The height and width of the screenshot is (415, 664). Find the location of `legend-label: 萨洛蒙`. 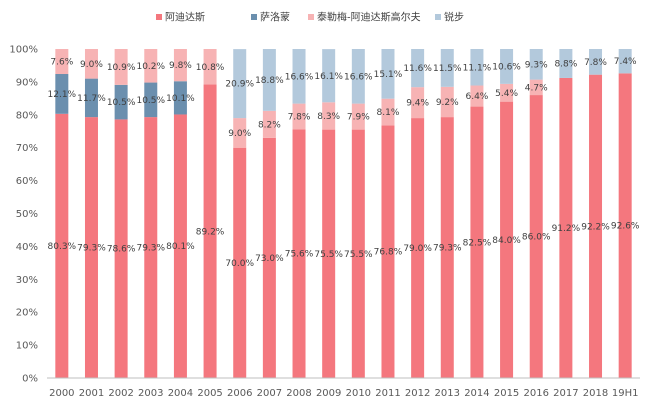

legend-label: 萨洛蒙 is located at coordinates (275, 17).